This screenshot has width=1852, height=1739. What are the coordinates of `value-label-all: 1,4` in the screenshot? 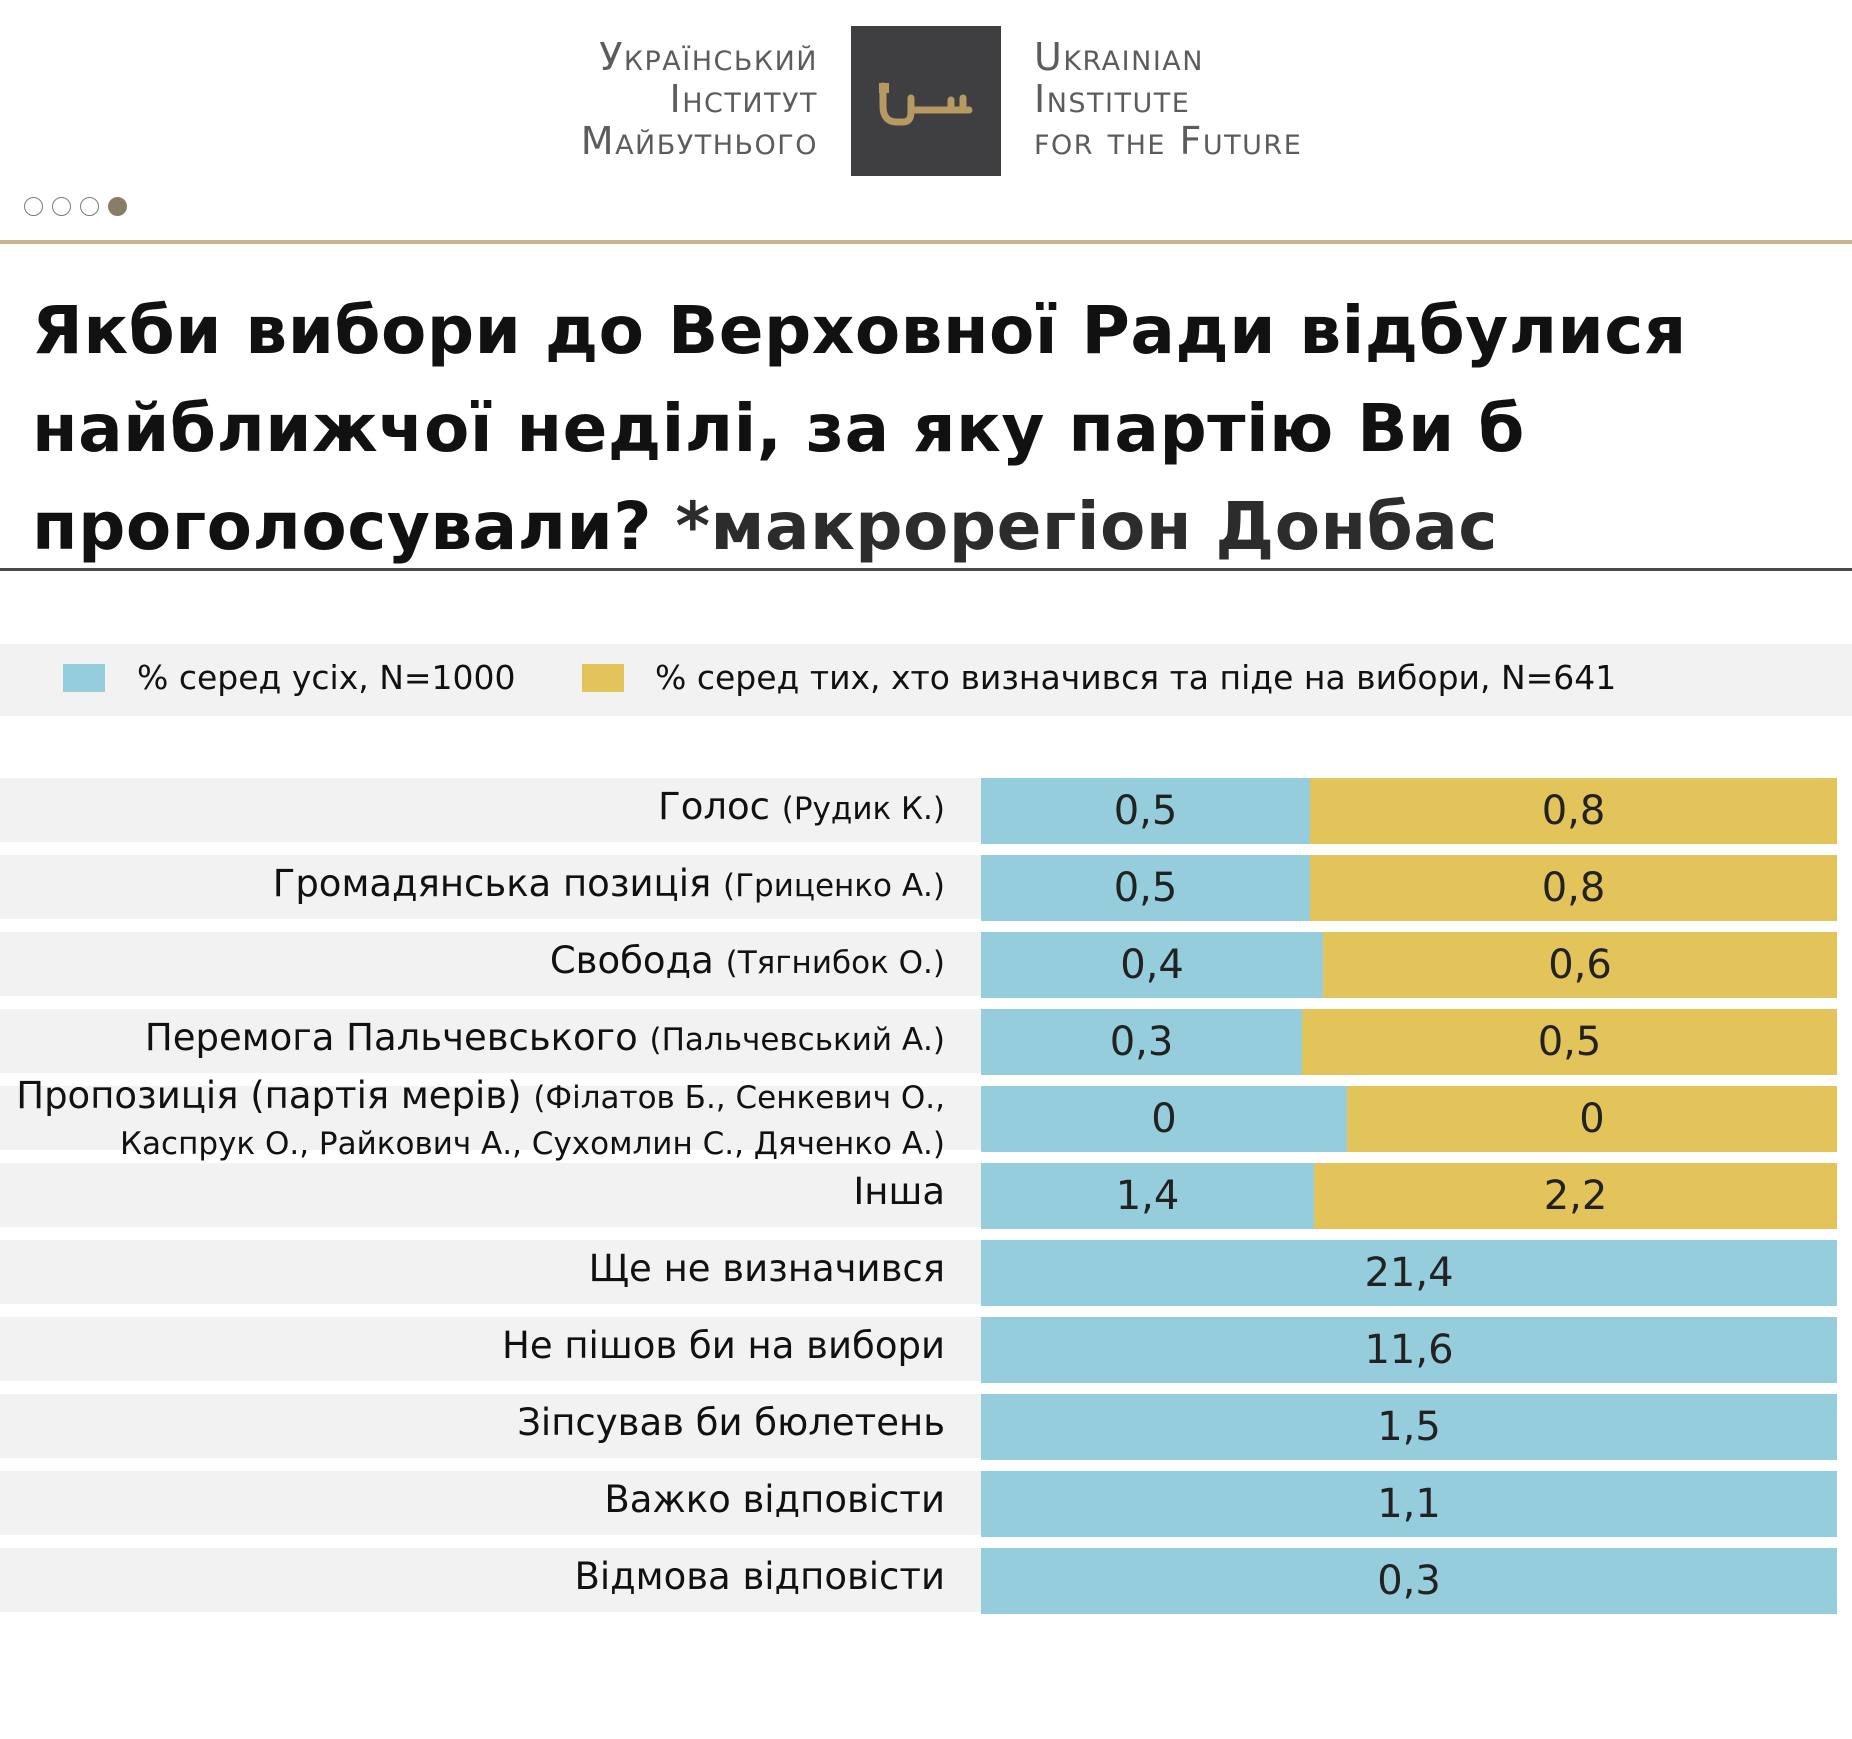 It's located at (1147, 1196).